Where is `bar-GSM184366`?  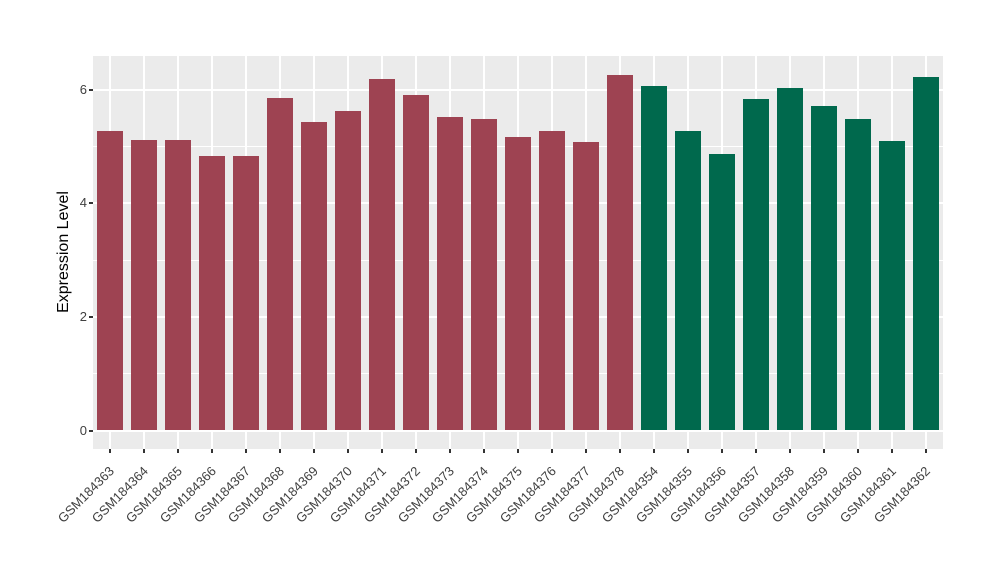
bar-GSM184366 is located at coordinates (212, 293).